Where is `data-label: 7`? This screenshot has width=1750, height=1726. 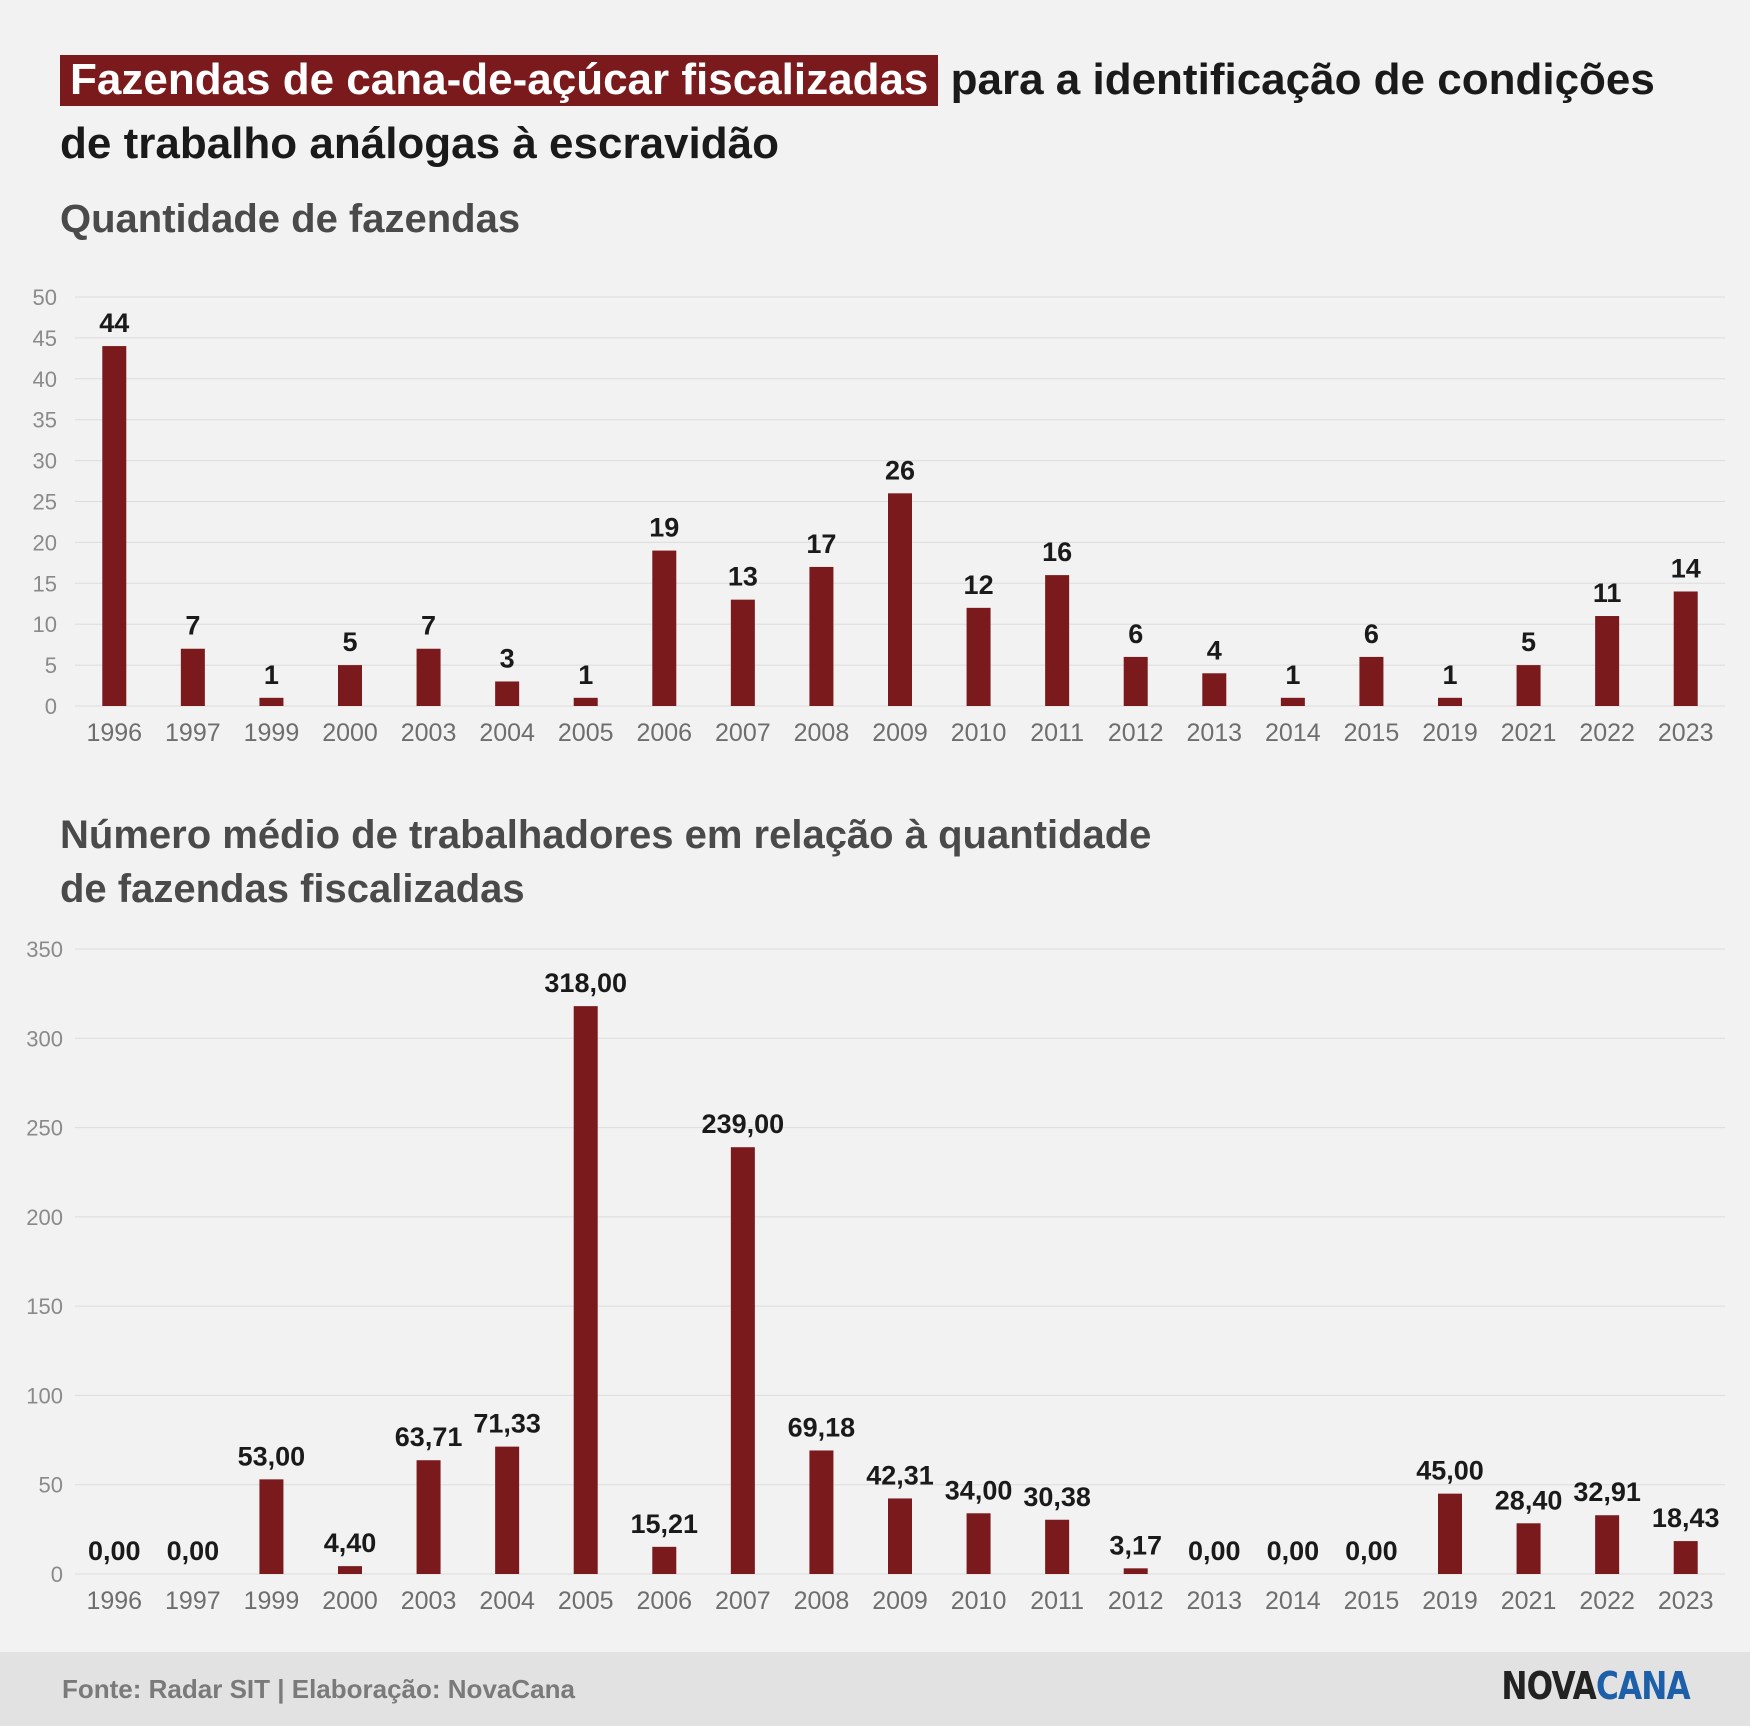 data-label: 7 is located at coordinates (428, 626).